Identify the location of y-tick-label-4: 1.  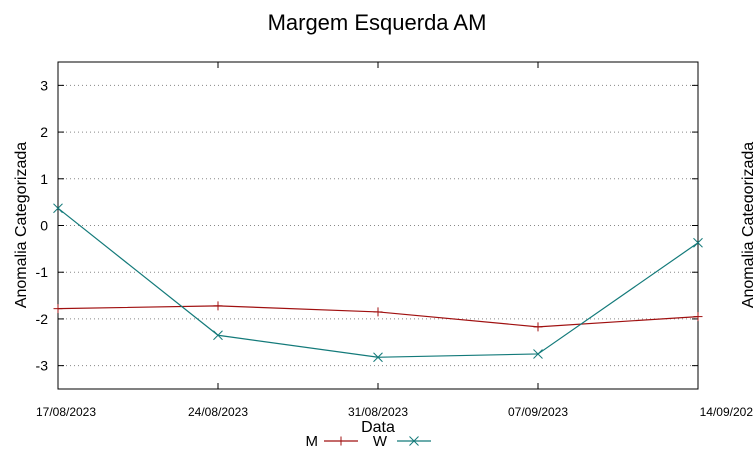
(44, 179).